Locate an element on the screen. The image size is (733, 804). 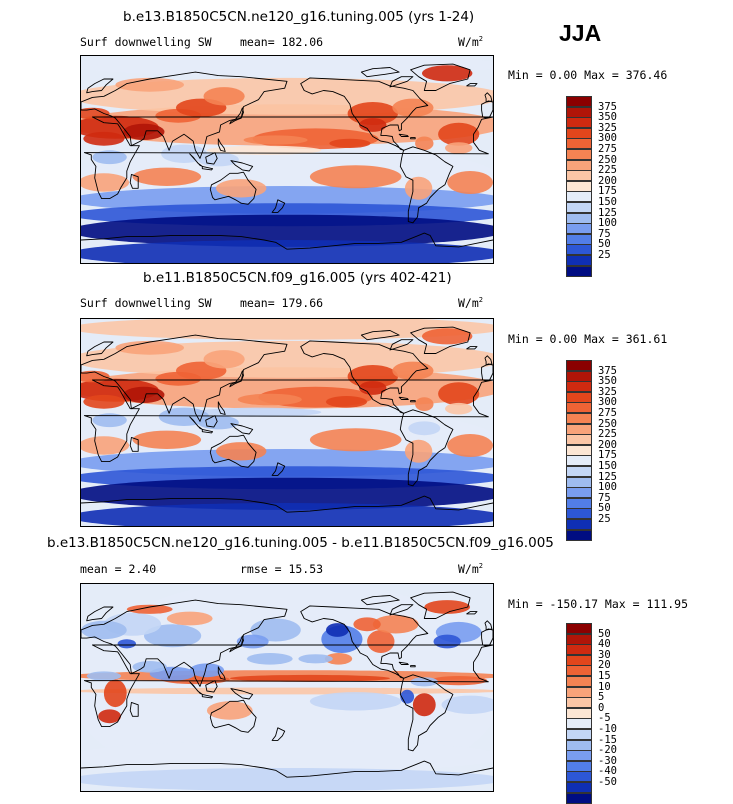
colorbar-label: 175 is located at coordinates (607, 191).